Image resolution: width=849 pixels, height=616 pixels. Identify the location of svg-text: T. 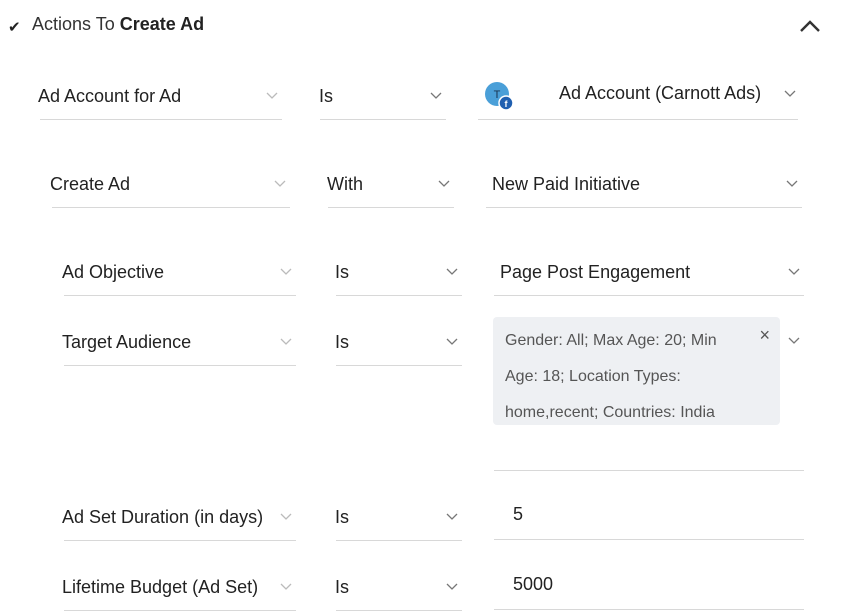
(497, 95).